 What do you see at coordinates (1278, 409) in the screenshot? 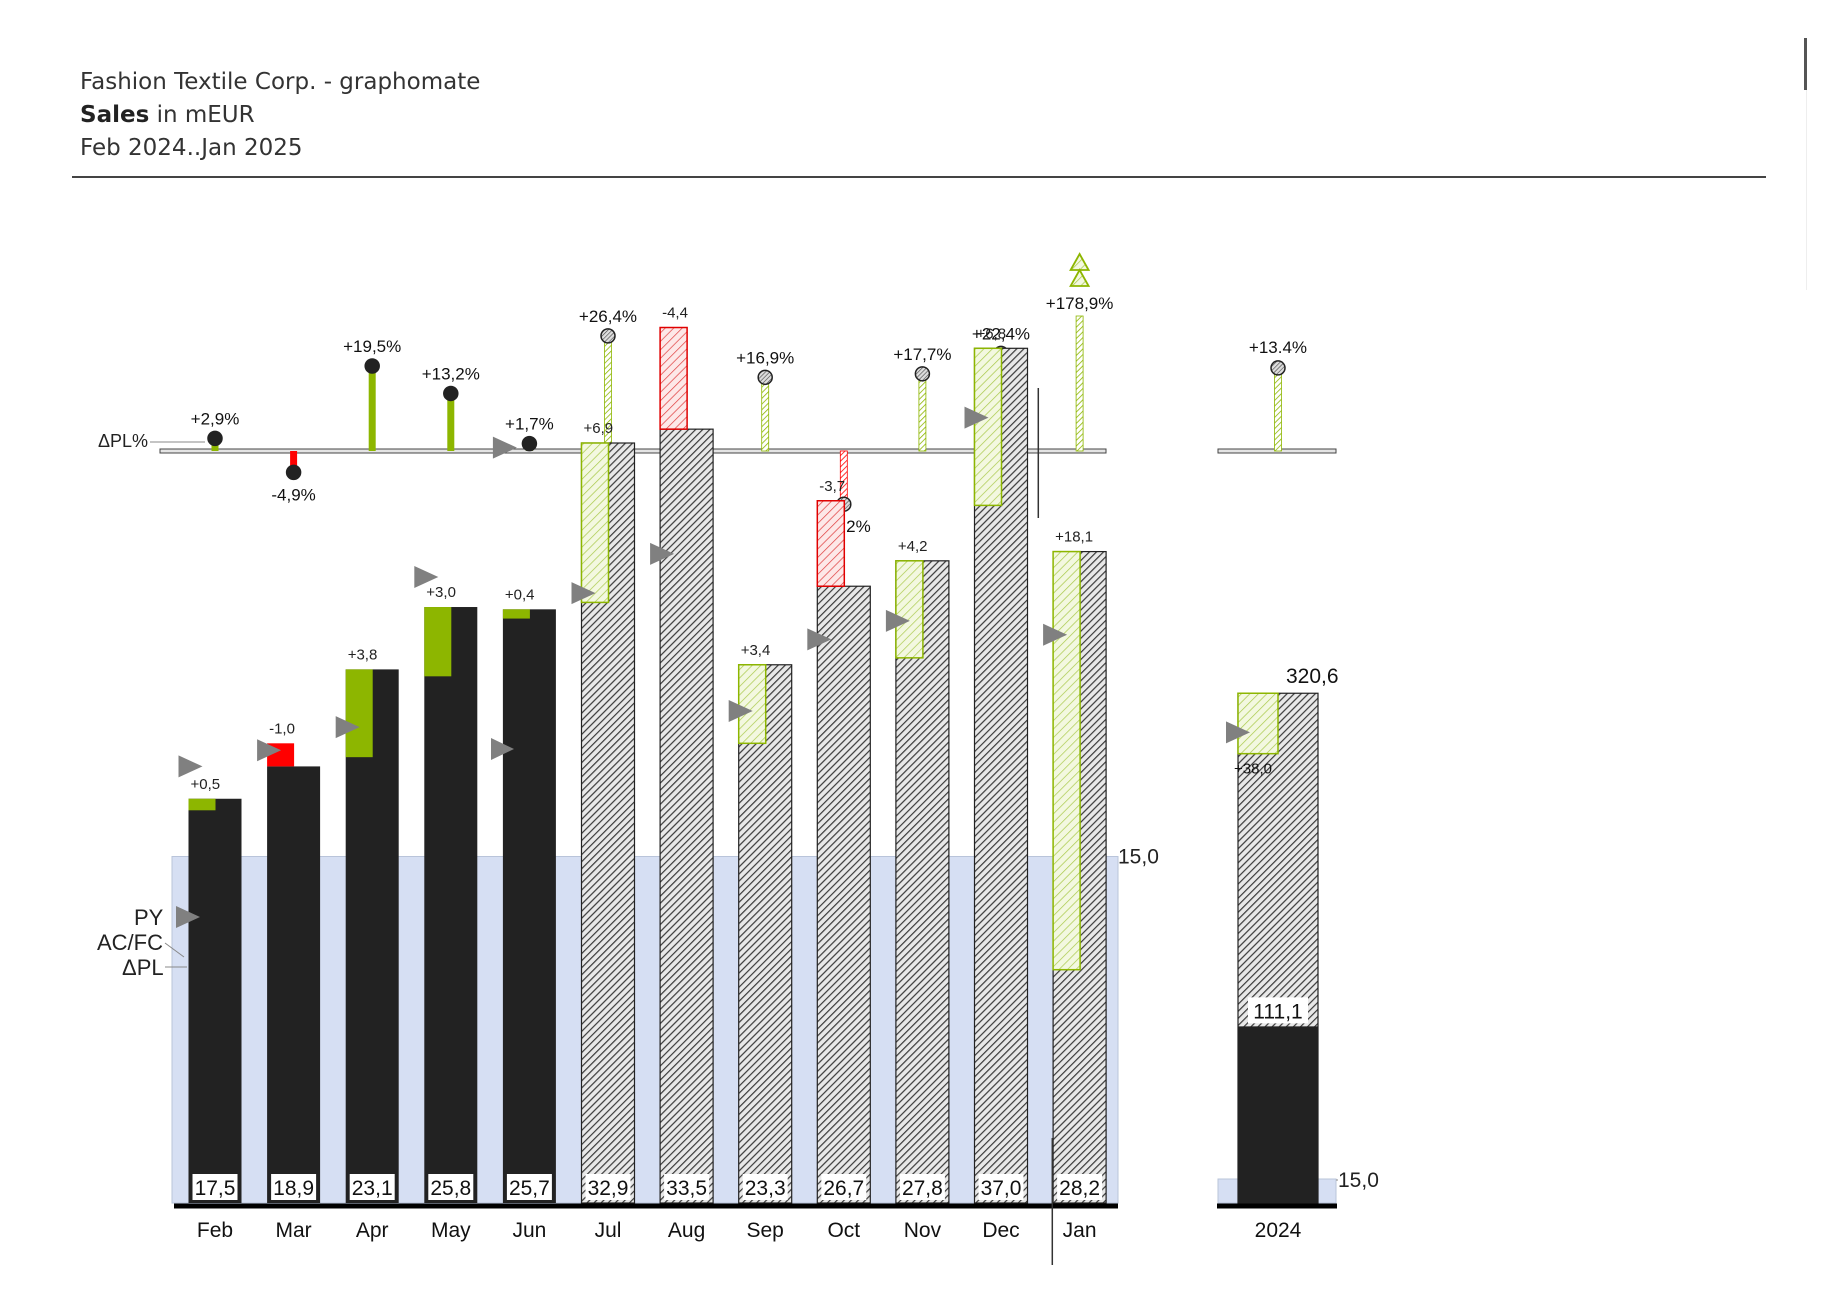
I see `total-pct-pin` at bounding box center [1278, 409].